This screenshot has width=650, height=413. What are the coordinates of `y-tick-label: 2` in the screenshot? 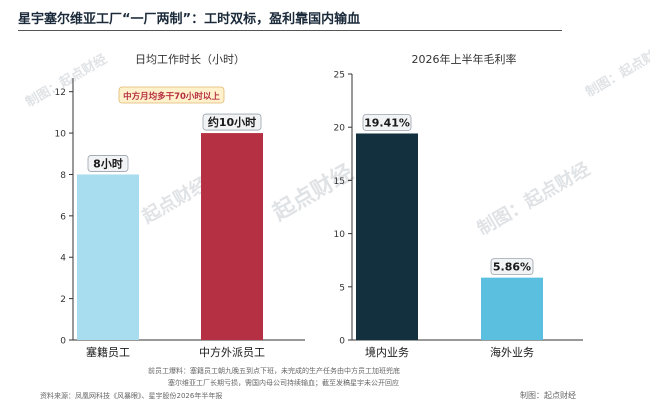 It's located at (63, 300).